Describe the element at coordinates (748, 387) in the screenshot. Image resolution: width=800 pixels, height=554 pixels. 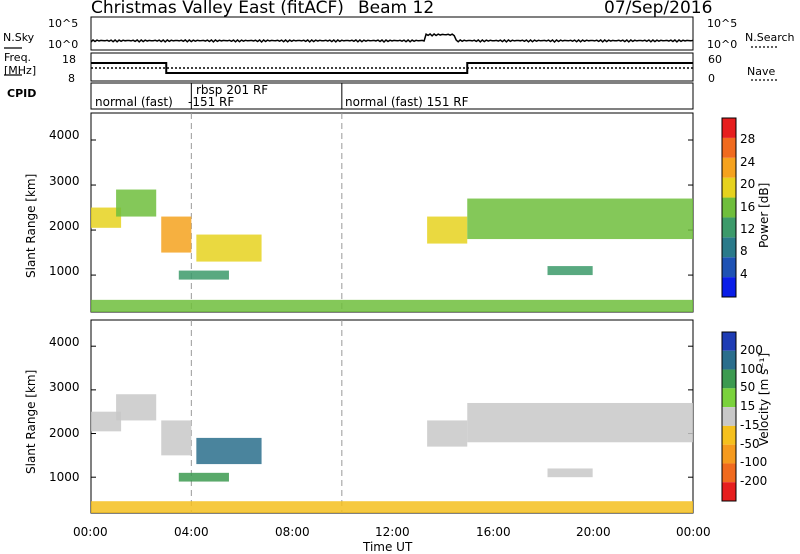
I see `vel-ticks-label: 50` at that location.